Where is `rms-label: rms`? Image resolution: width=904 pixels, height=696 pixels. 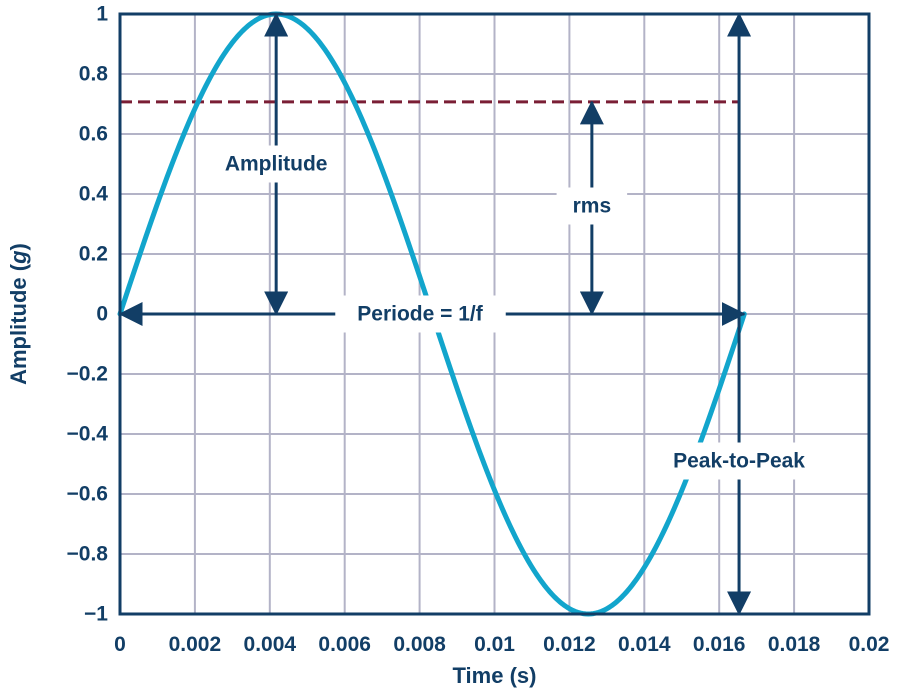
rms-label: rms is located at coordinates (592, 206).